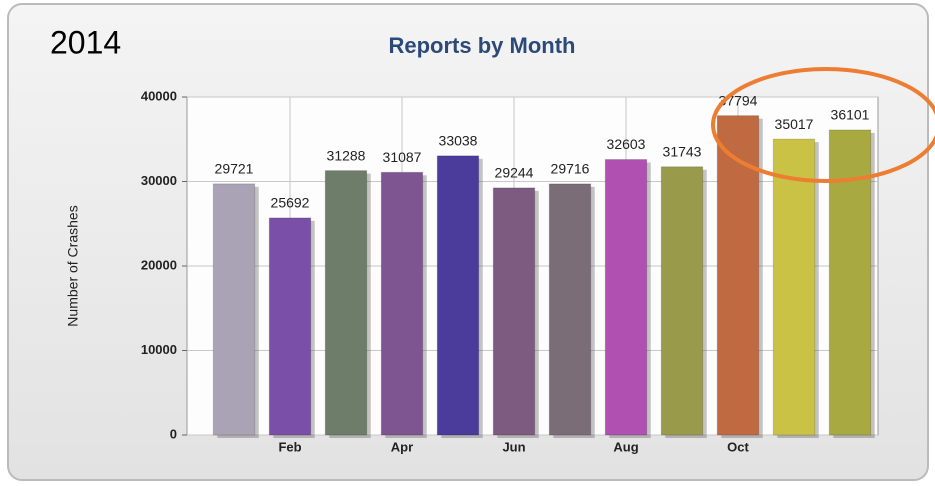  I want to click on x-tick-label: Aug, so click(625, 446).